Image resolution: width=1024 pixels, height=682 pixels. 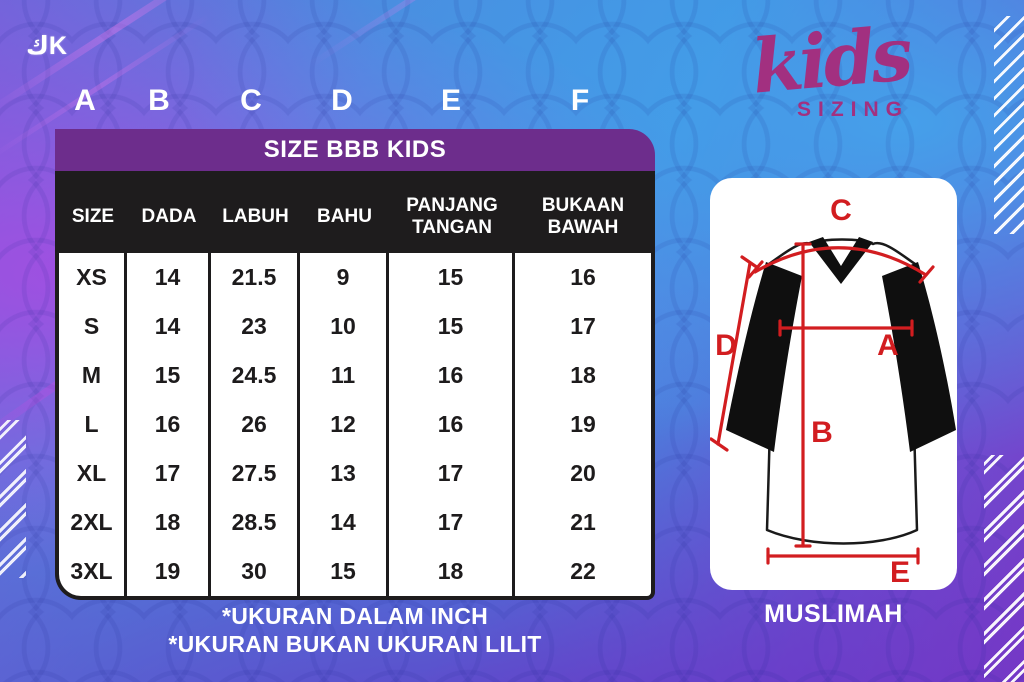 I want to click on kids-logo-subtitle: SIZING, so click(x=852, y=110).